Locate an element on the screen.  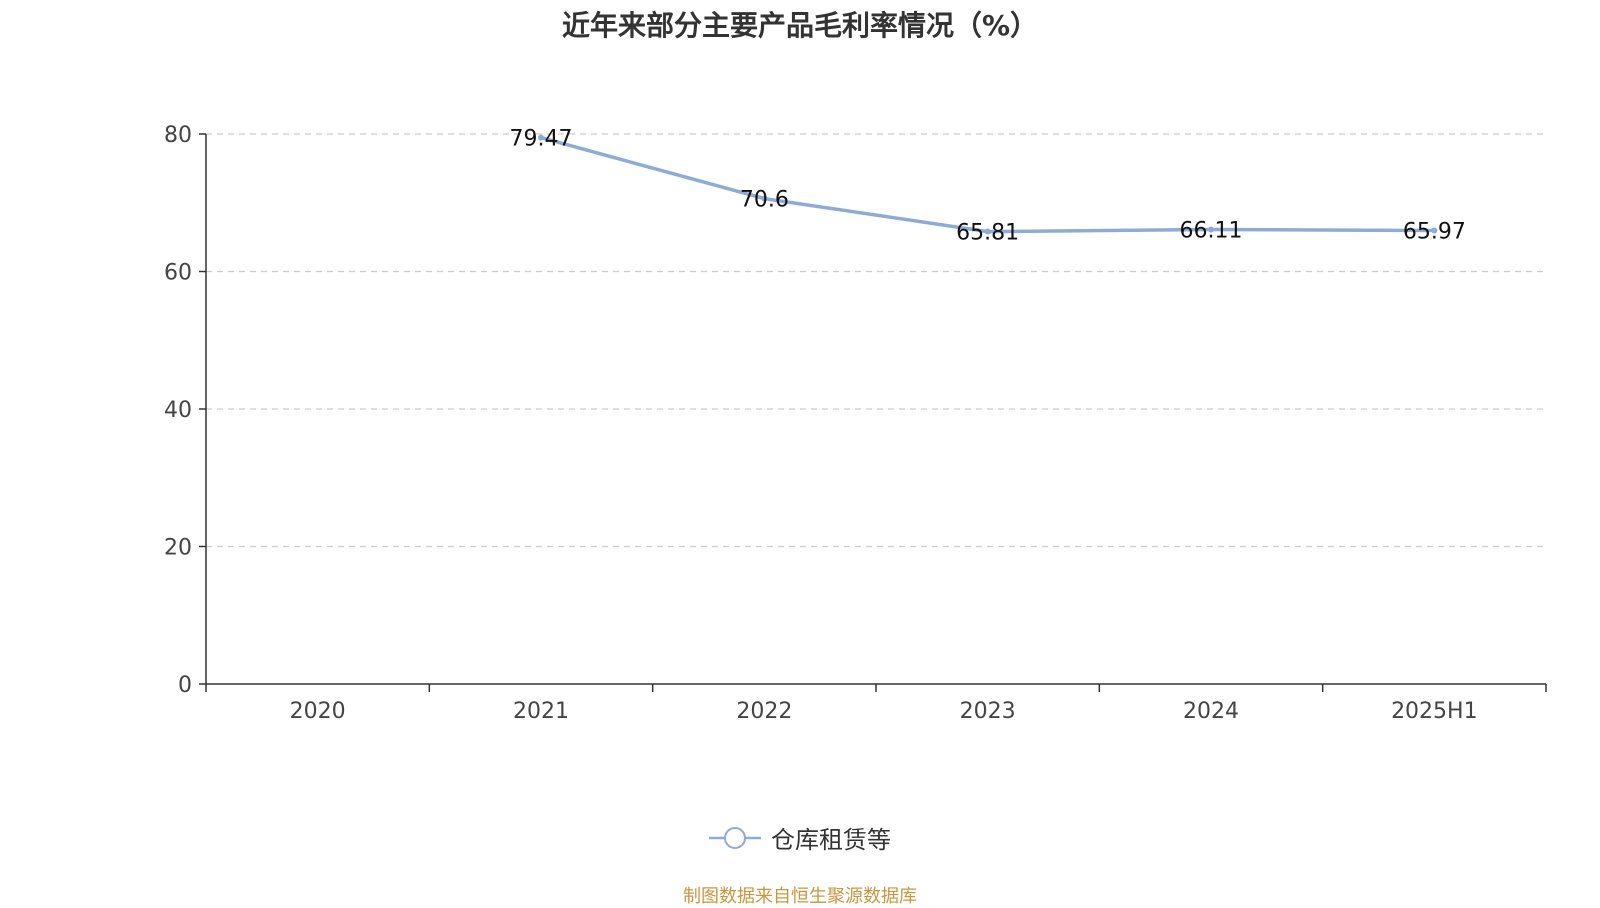
series-group: 79.47 70.6 65.81 66.11 65.97 is located at coordinates (988, 186).